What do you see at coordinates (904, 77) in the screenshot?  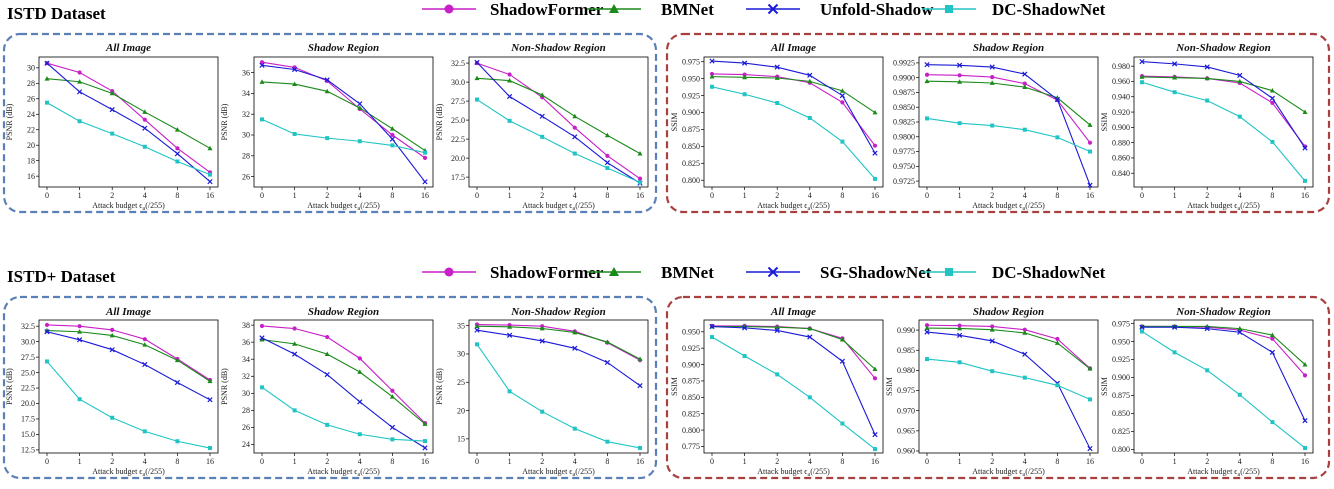 I see `y-tick-label: 0.9900` at bounding box center [904, 77].